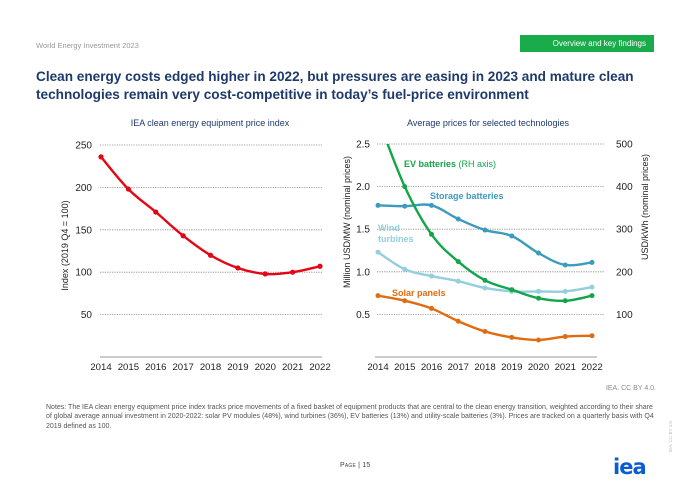 The height and width of the screenshot is (495, 700). Describe the element at coordinates (389, 228) in the screenshot. I see `wind-turbines-label: Wind` at that location.